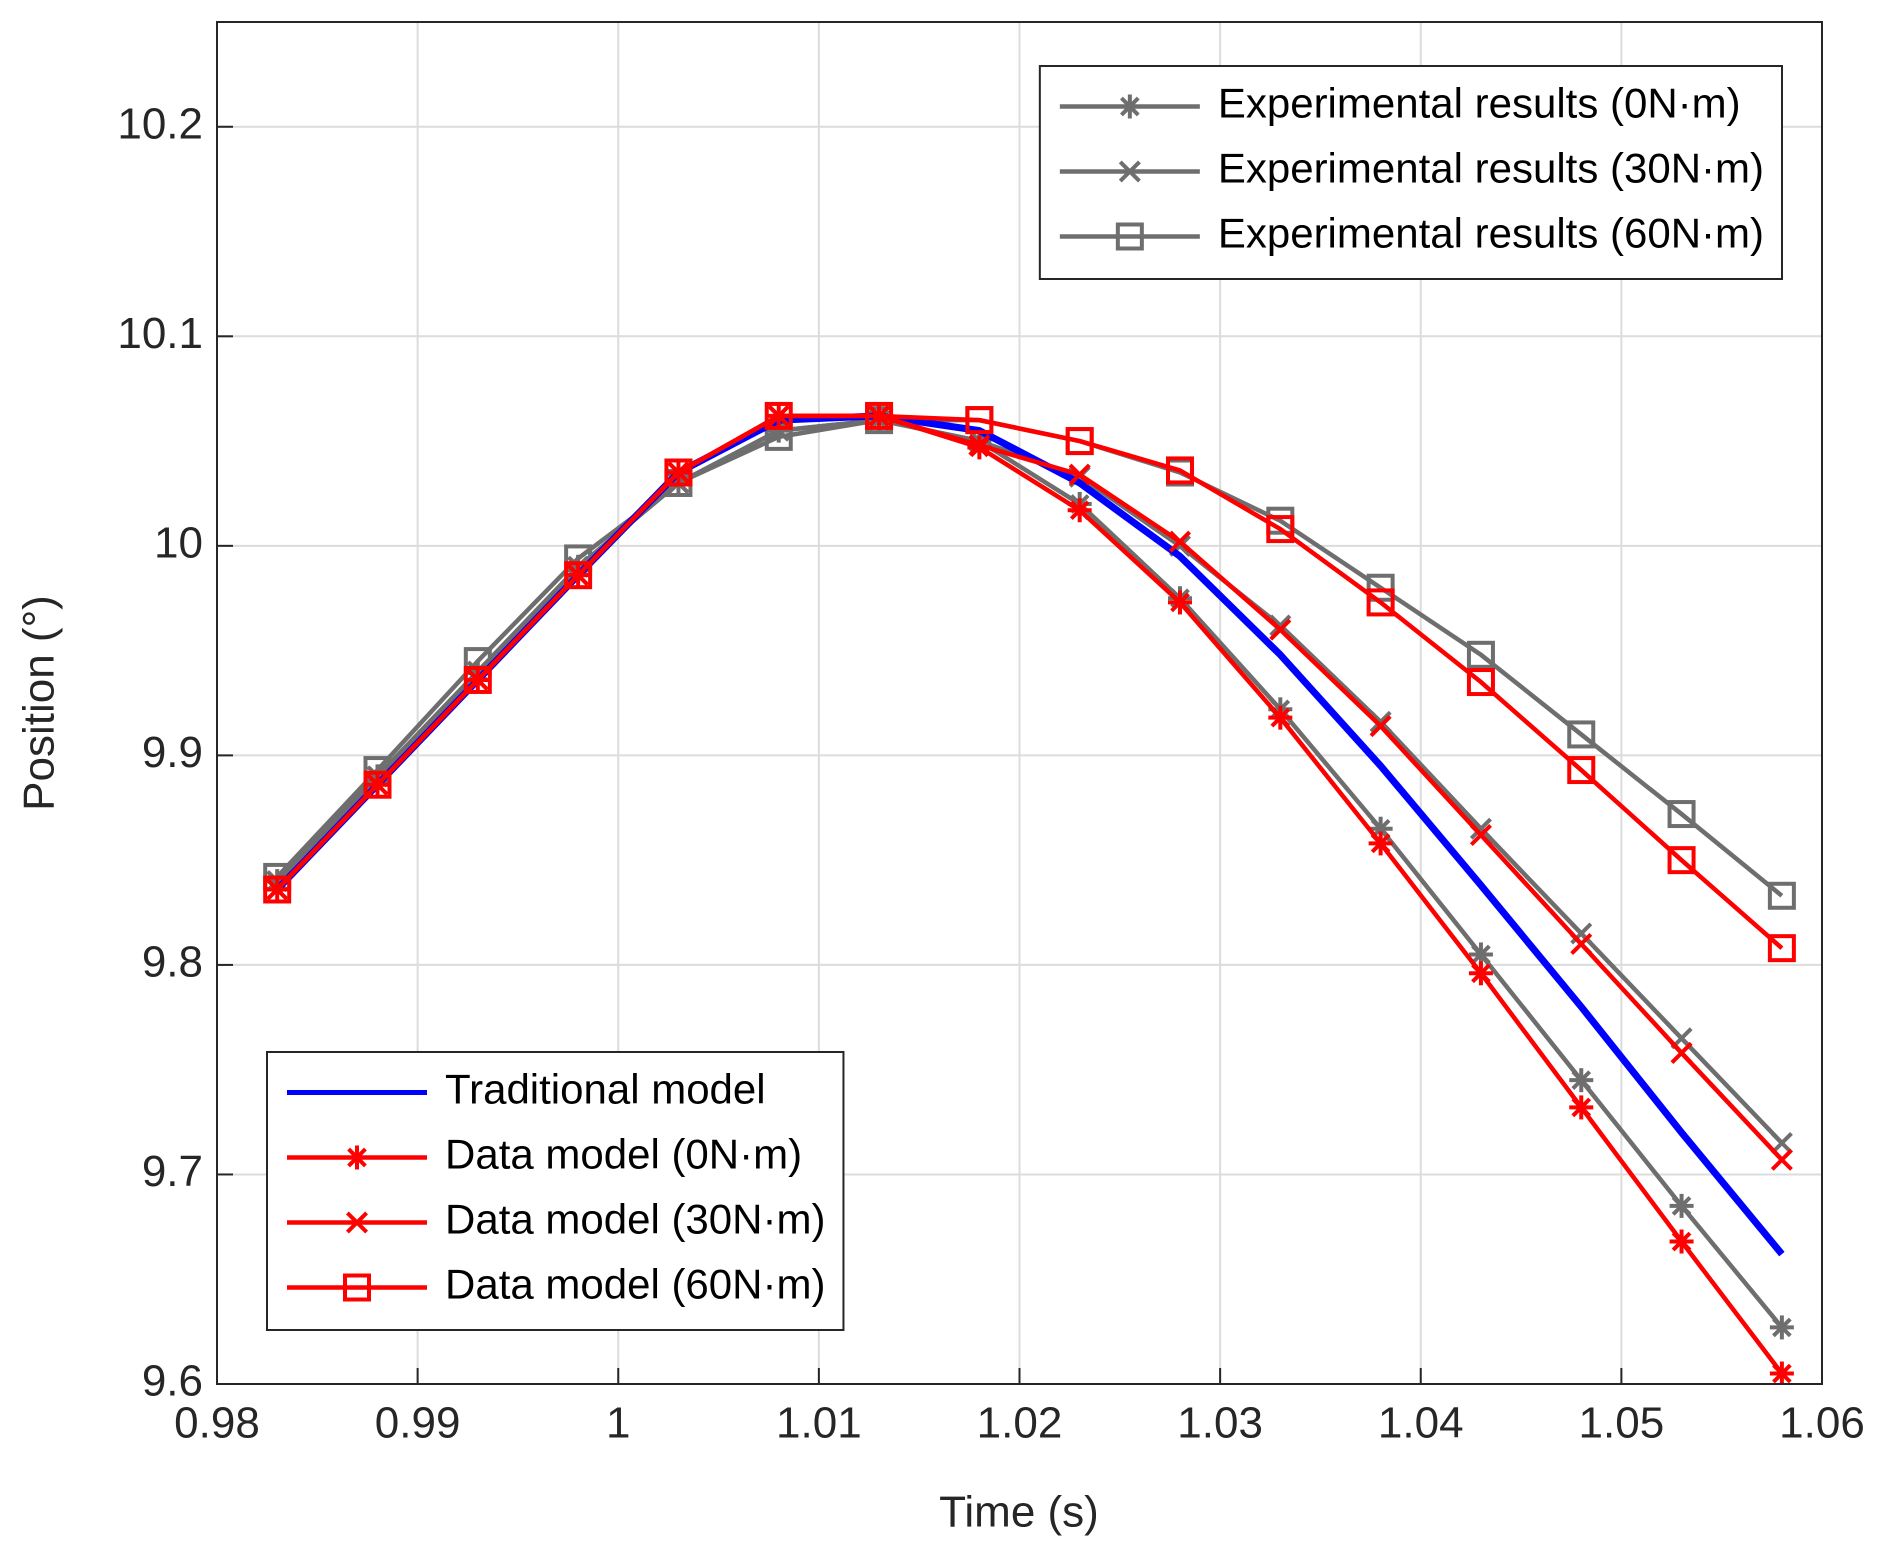  What do you see at coordinates (635, 1284) in the screenshot?
I see `legend-label: Data model (60N·m)` at bounding box center [635, 1284].